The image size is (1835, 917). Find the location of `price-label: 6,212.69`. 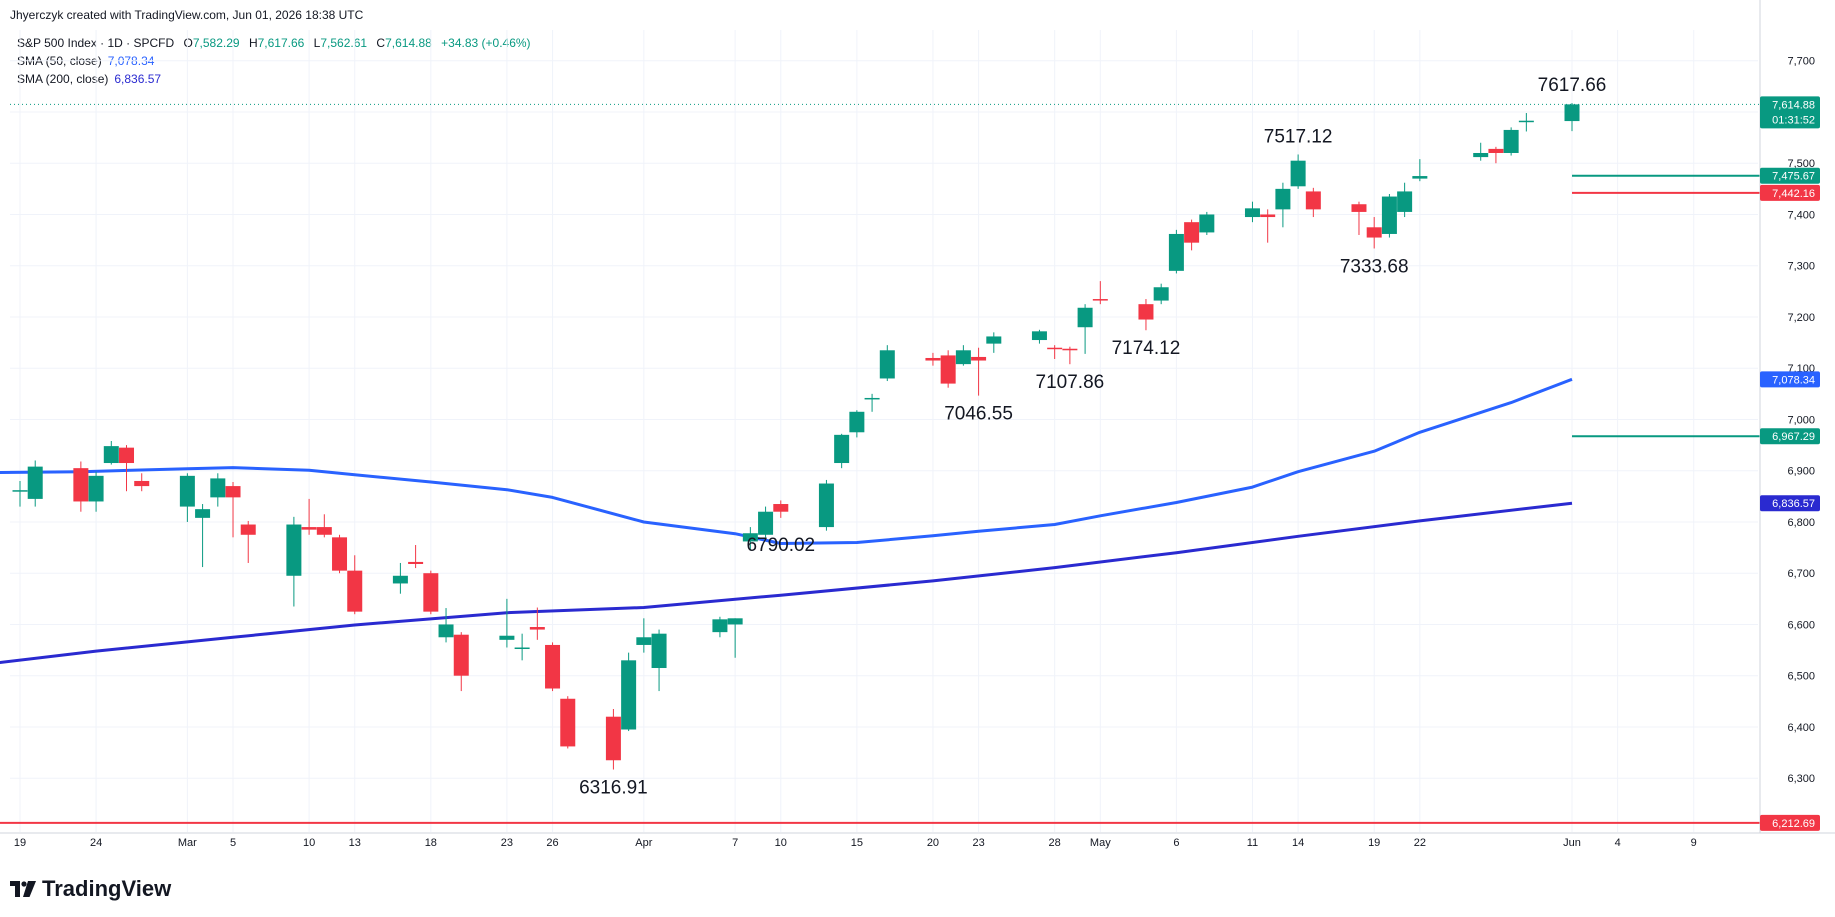

price-label: 6,212.69 is located at coordinates (1790, 822).